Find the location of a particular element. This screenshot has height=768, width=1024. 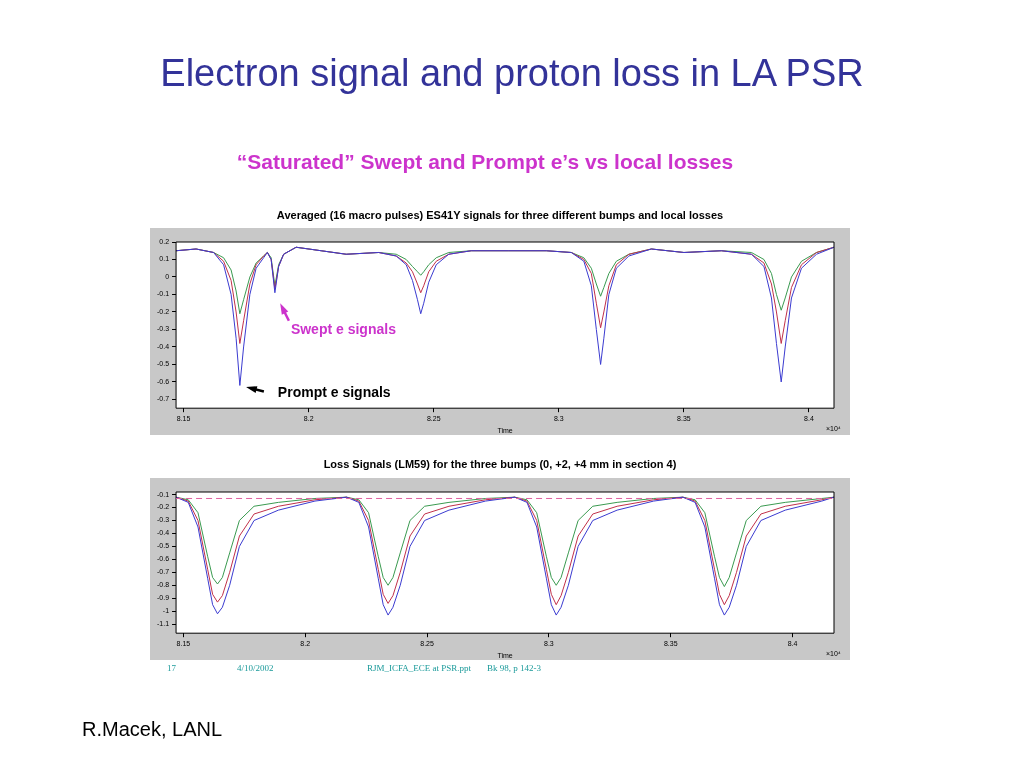

text: 17 is located at coordinates (171, 668).